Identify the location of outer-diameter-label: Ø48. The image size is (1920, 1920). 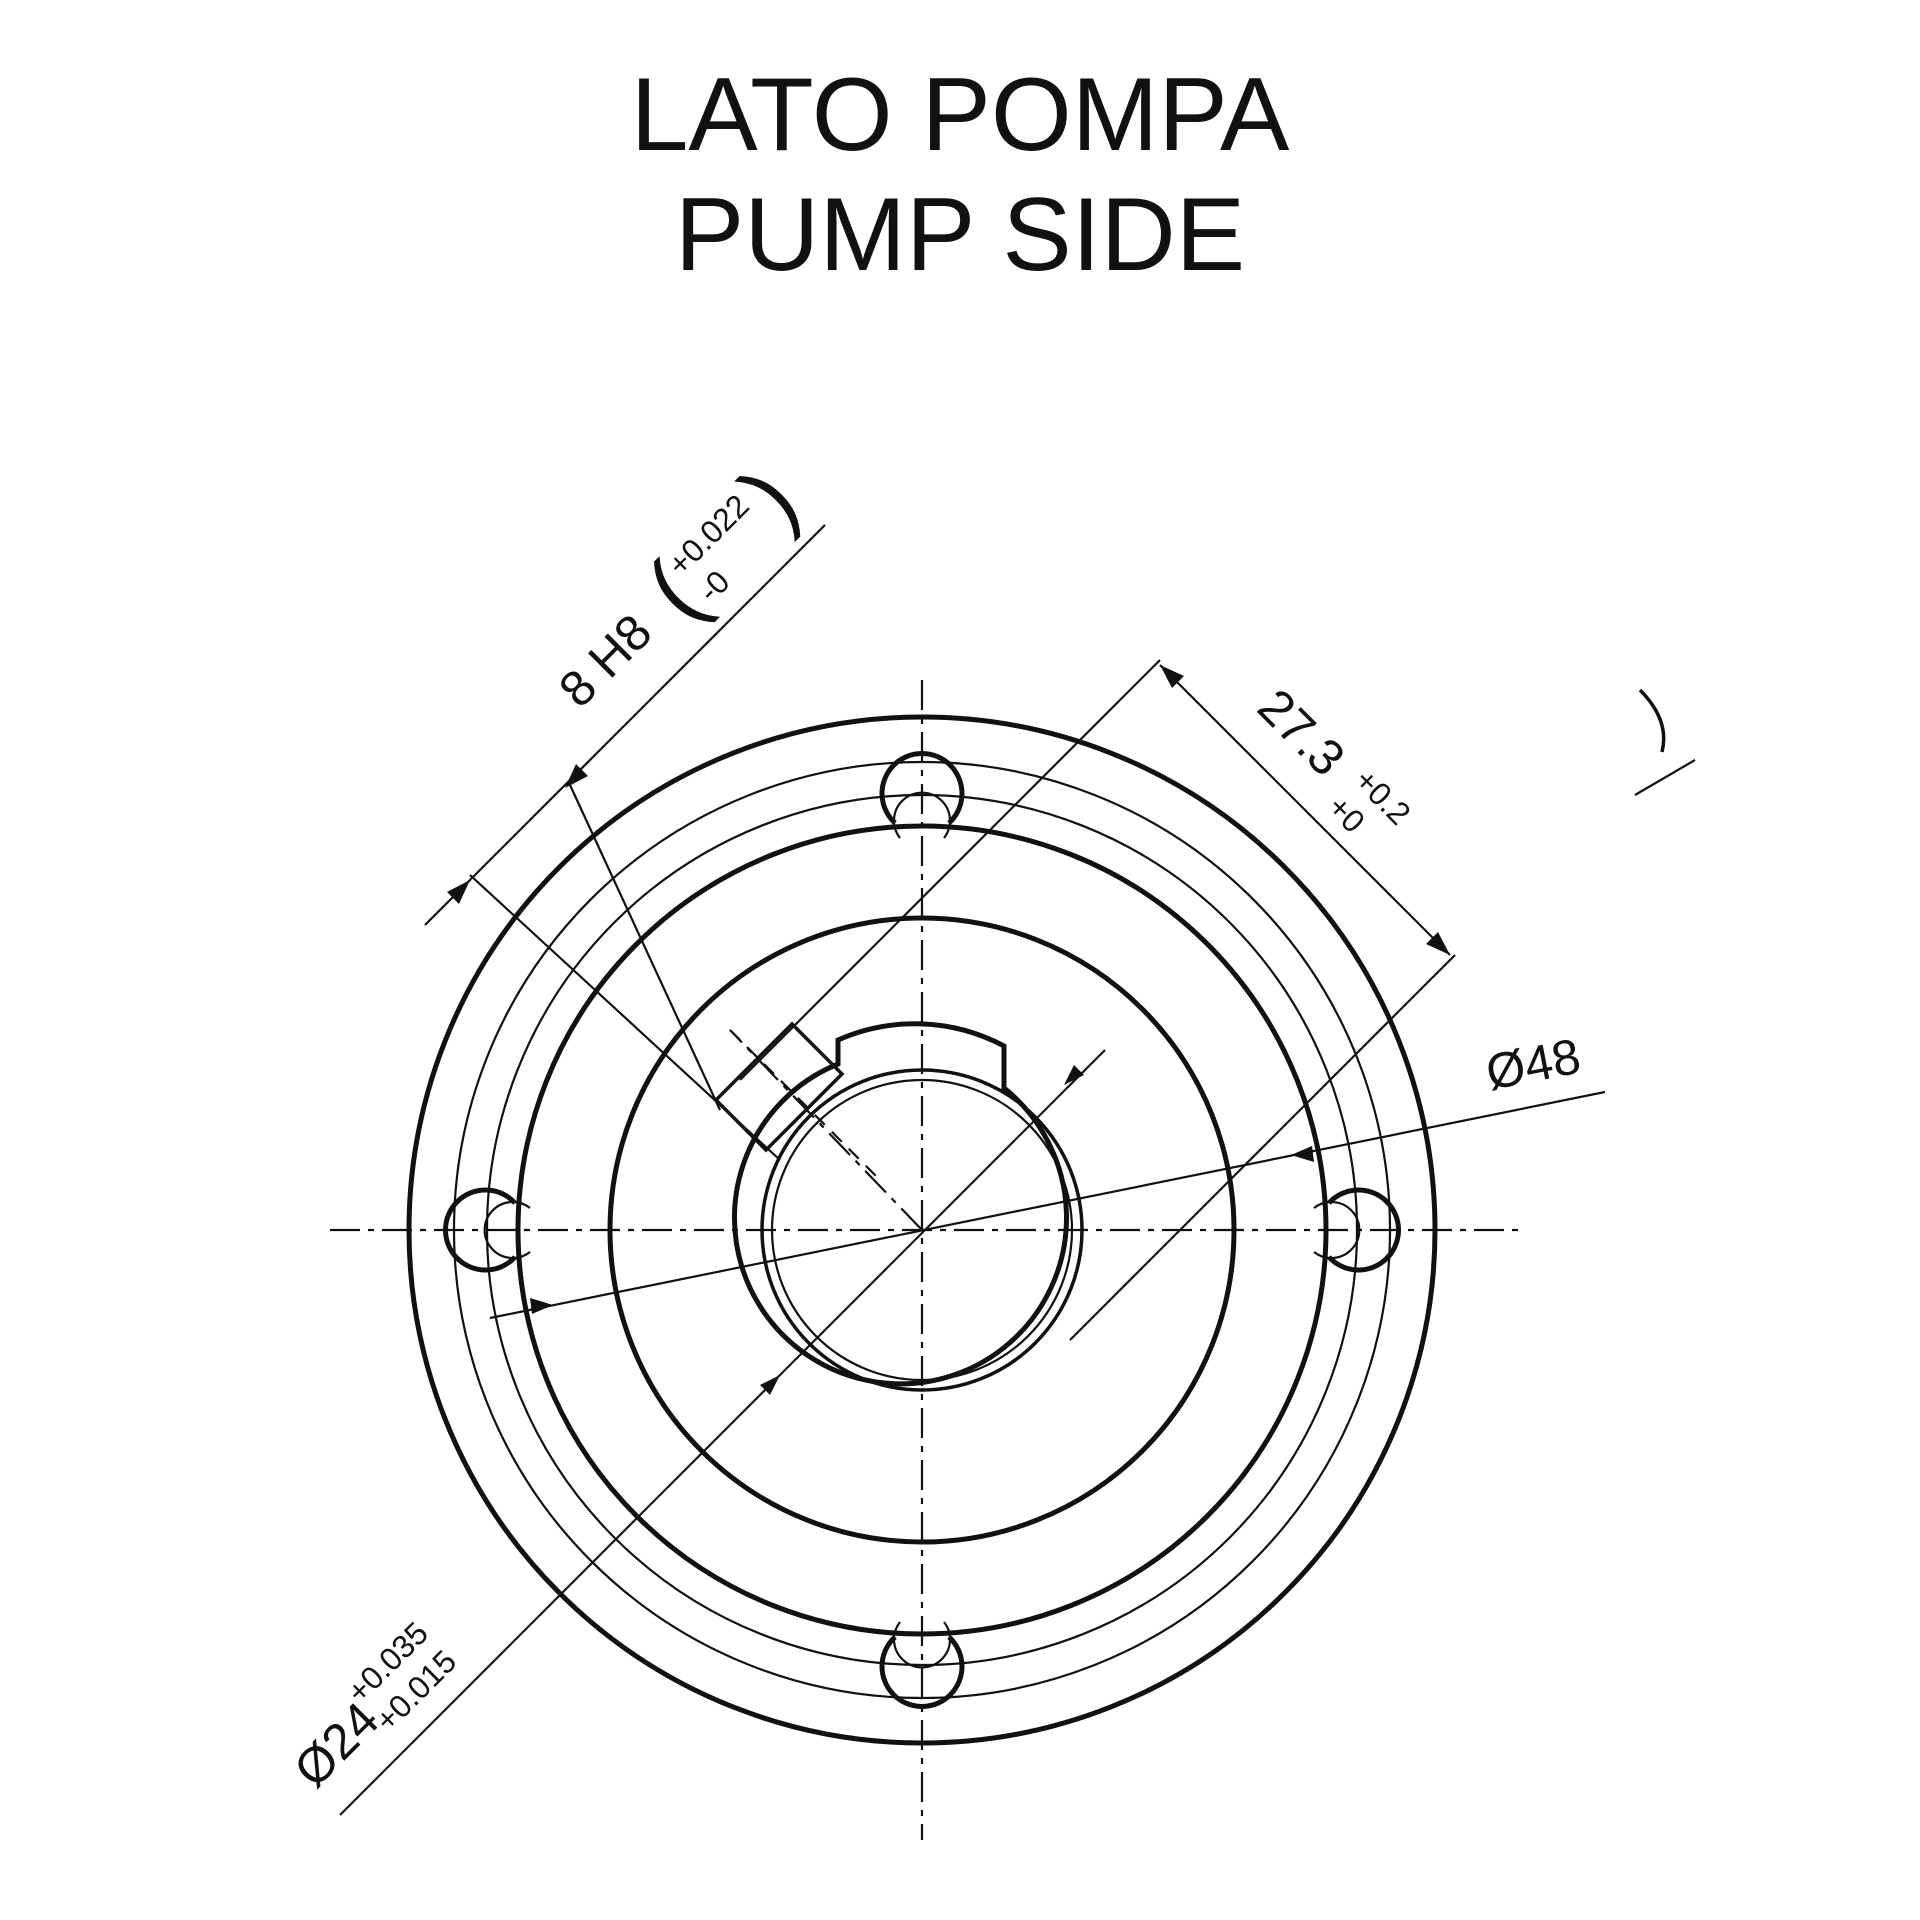
(1532, 1064).